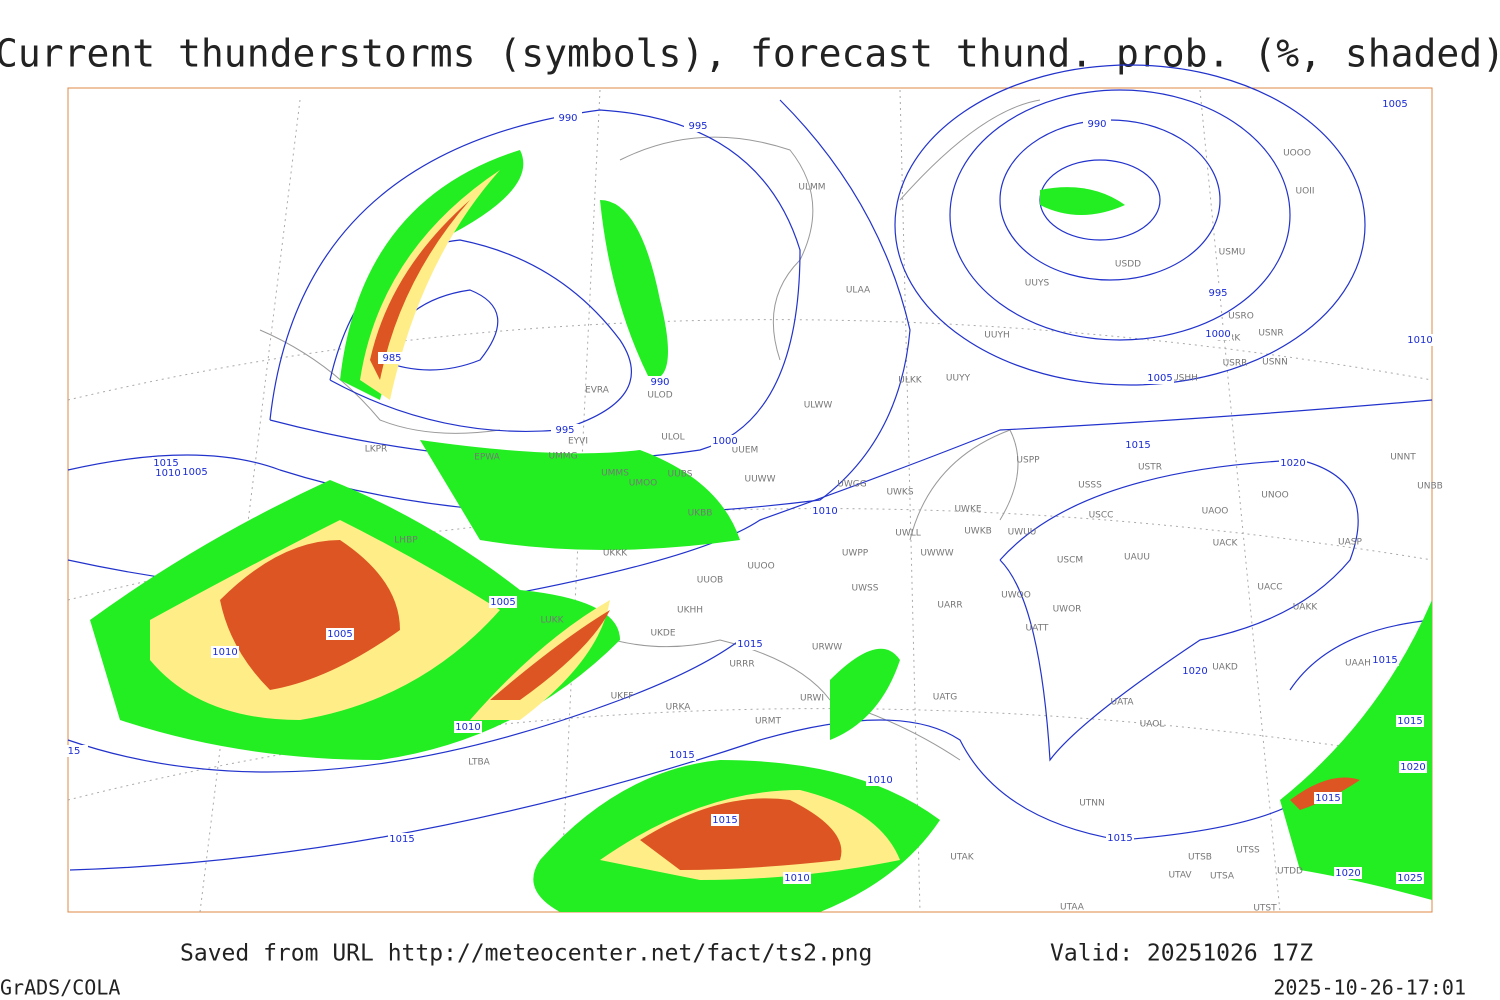 The height and width of the screenshot is (1000, 1500). What do you see at coordinates (710, 581) in the screenshot?
I see `station-label: UUOB` at bounding box center [710, 581].